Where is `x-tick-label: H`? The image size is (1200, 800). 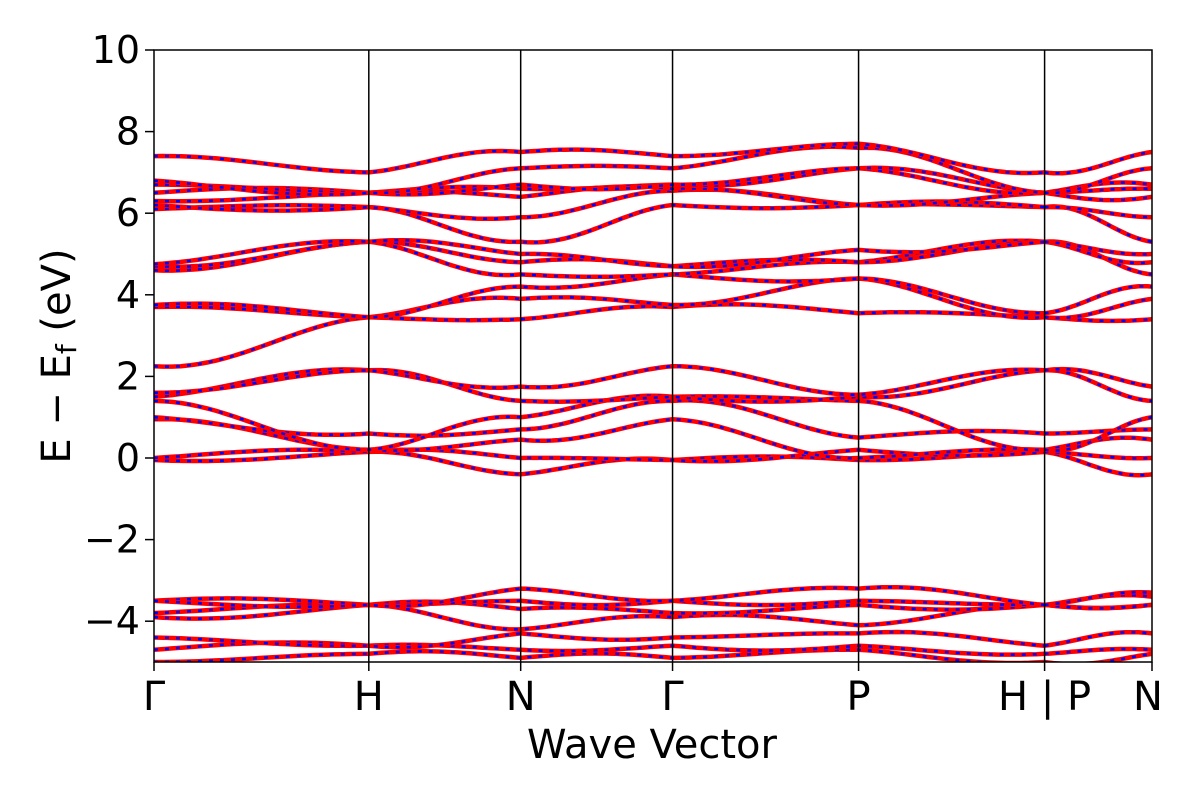
x-tick-label: H is located at coordinates (369, 697).